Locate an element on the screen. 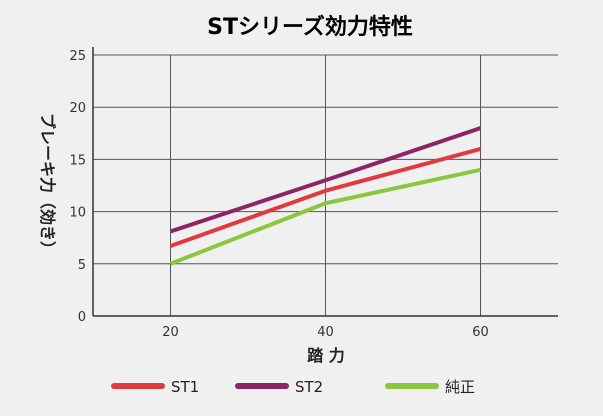 The width and height of the screenshot is (603, 416). x-tick-label: 40 is located at coordinates (325, 332).